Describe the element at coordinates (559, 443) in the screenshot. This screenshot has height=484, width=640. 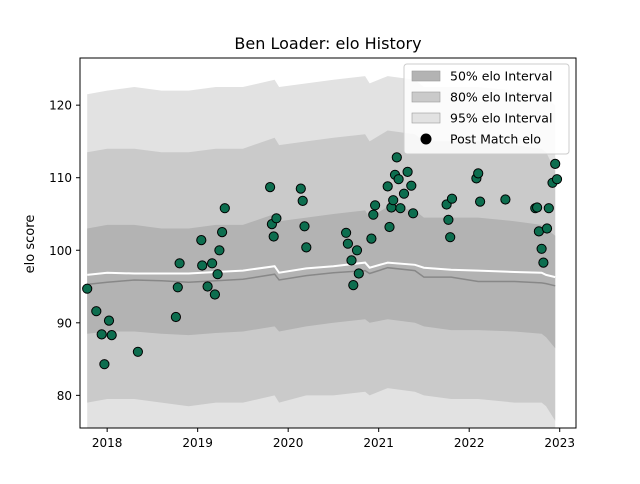
I see `x-tick-label: 2023` at that location.